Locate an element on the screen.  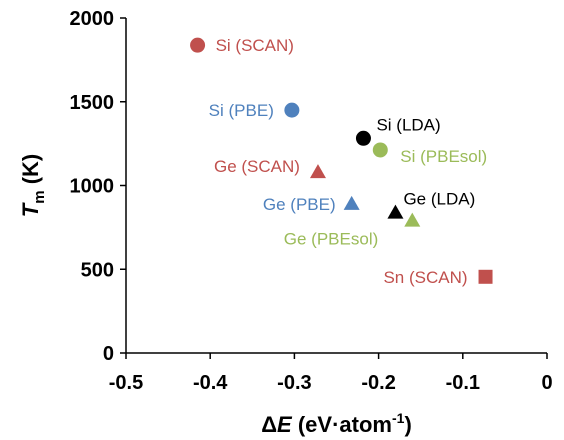
y-tick-label: 2000 is located at coordinates (92, 19).